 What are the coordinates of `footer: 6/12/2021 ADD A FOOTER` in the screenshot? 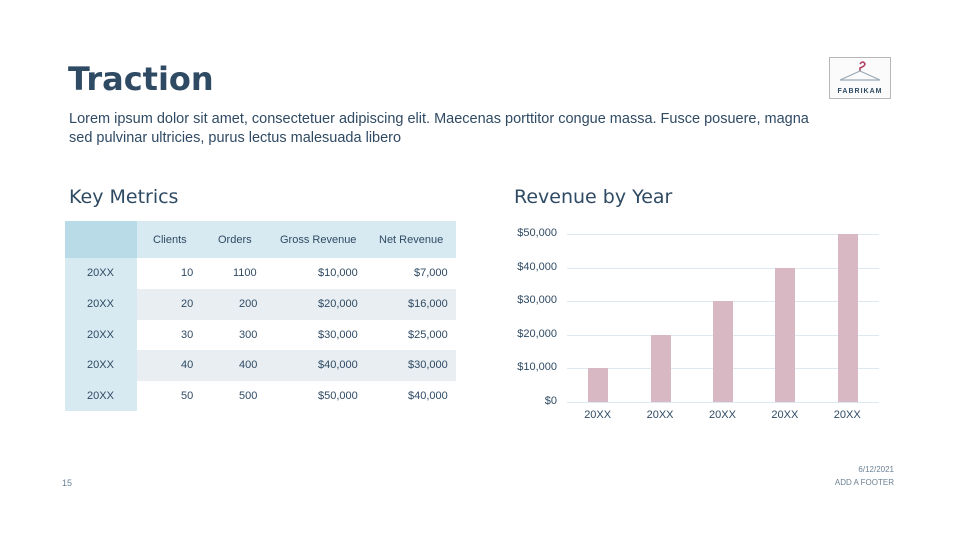 It's located at (864, 476).